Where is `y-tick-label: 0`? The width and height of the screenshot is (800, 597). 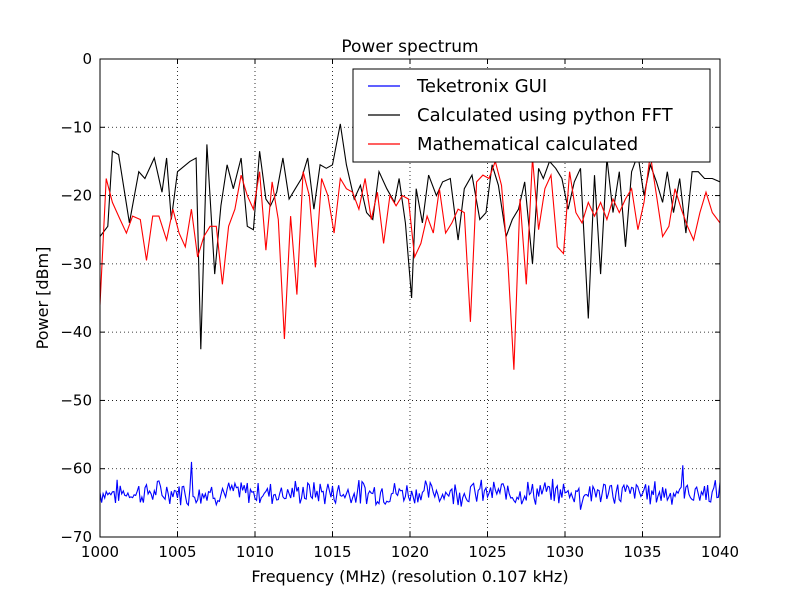 y-tick-label: 0 is located at coordinates (87, 59).